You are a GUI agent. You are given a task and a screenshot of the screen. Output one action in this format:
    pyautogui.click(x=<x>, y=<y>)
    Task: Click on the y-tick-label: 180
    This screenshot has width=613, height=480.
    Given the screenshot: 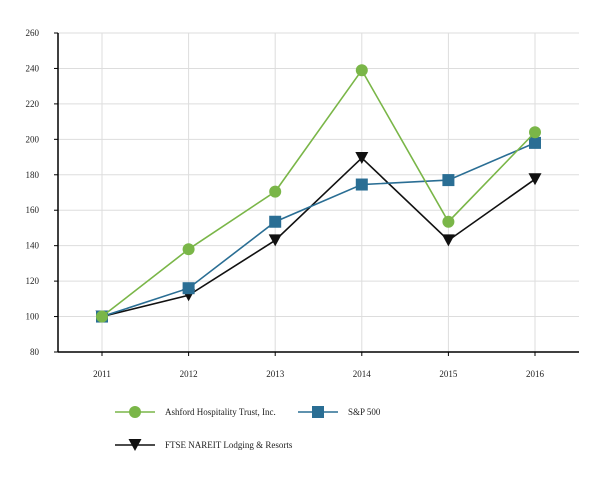 What is the action you would take?
    pyautogui.click(x=33, y=175)
    